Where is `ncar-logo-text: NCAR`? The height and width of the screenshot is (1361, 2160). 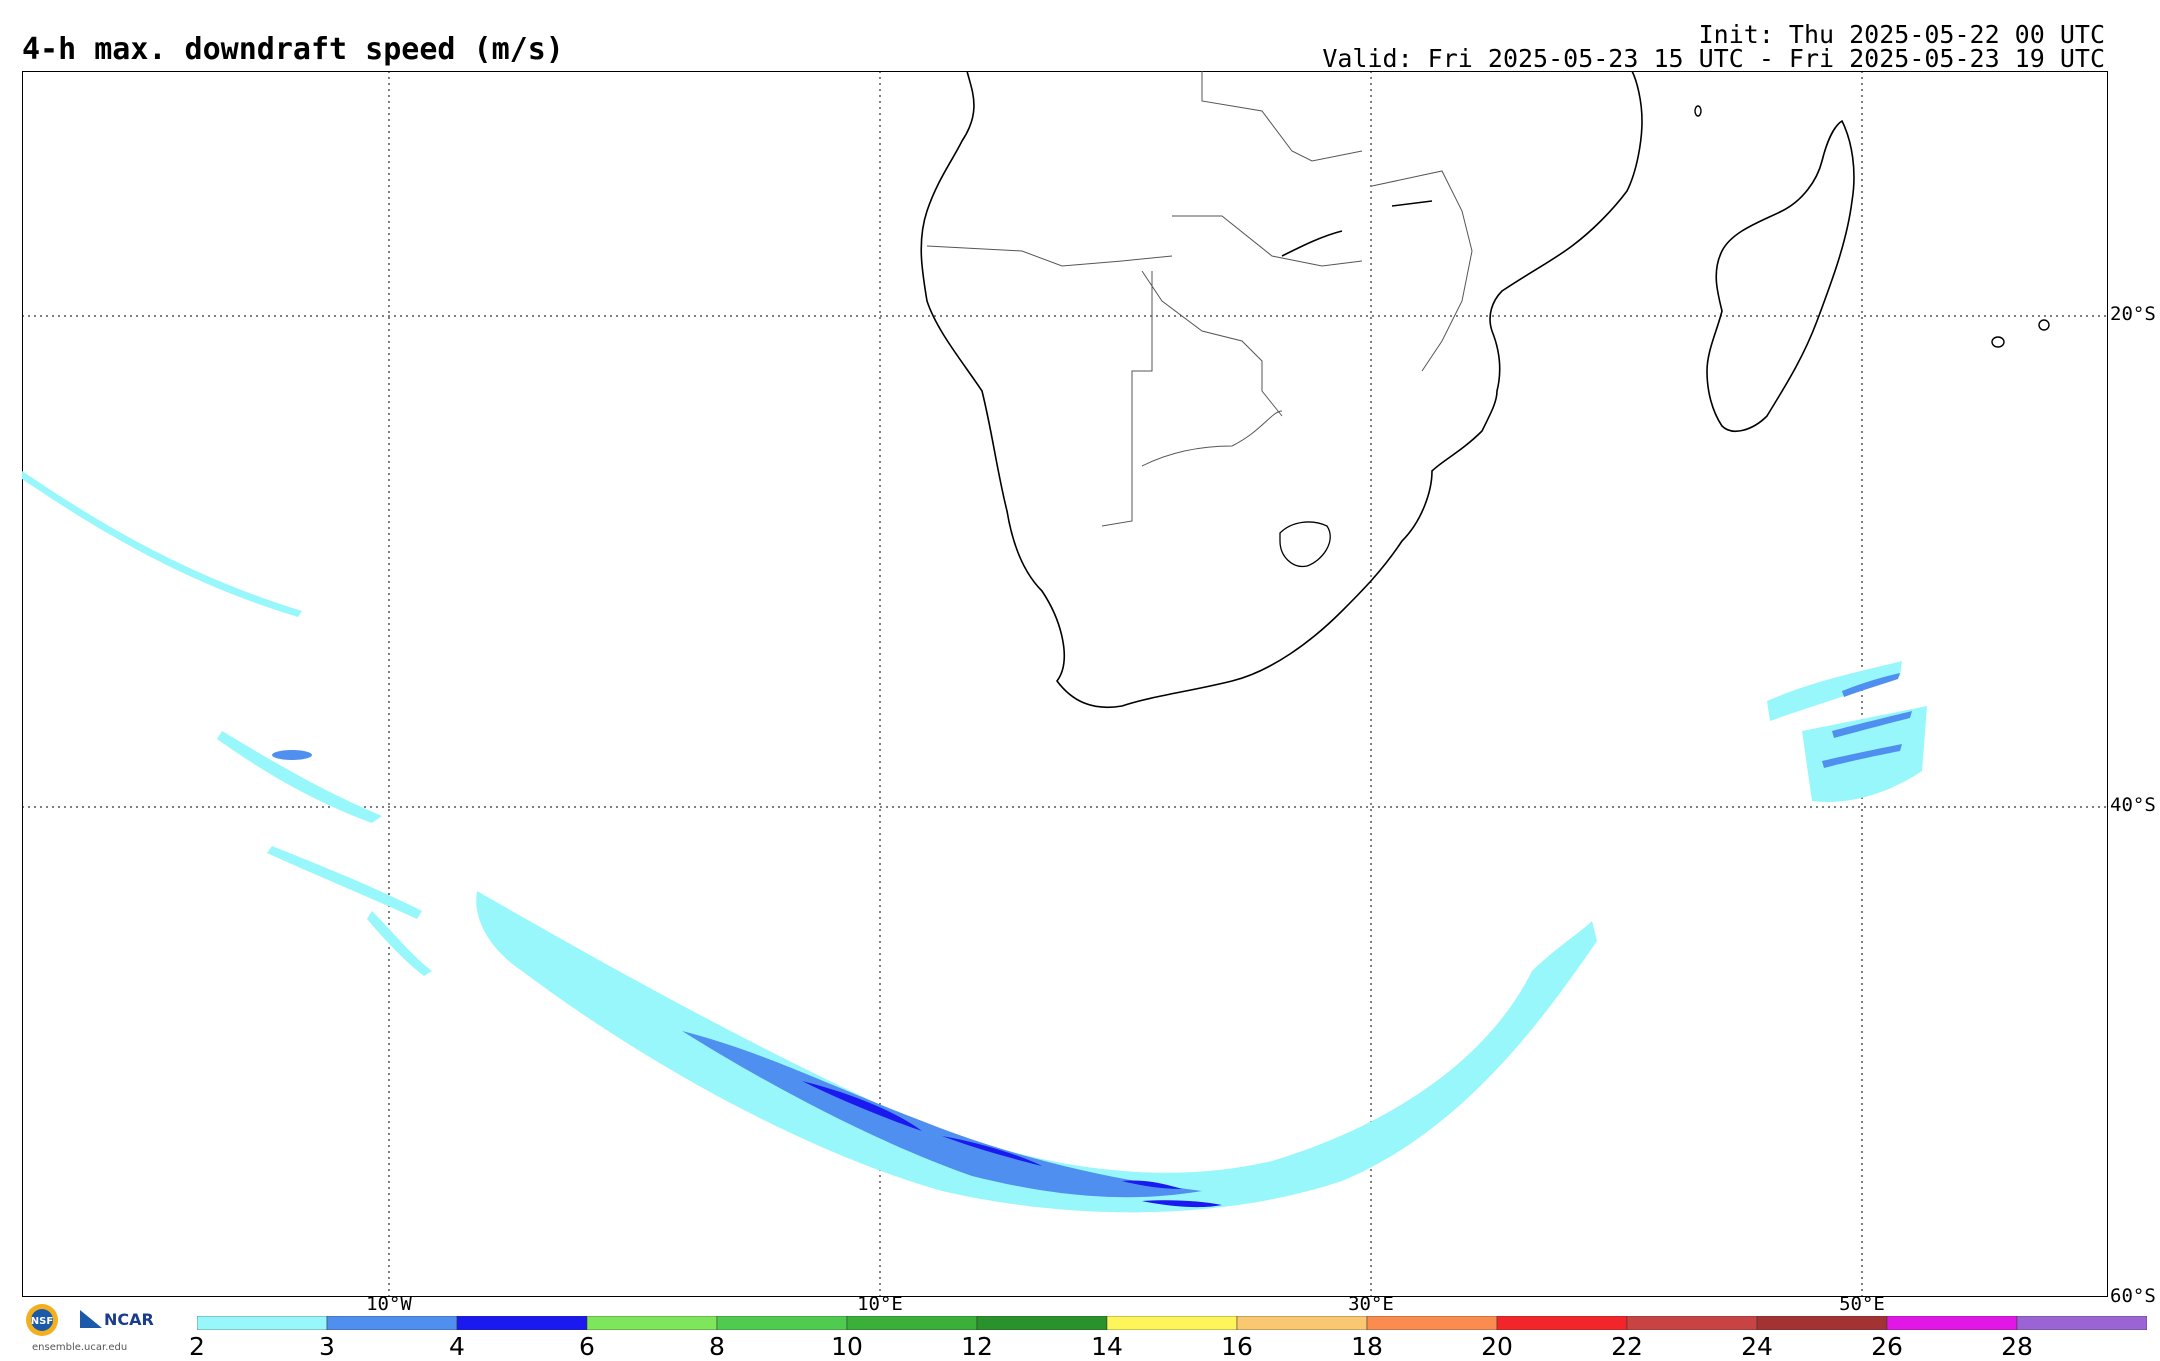 ncar-logo-text: NCAR is located at coordinates (129, 1319).